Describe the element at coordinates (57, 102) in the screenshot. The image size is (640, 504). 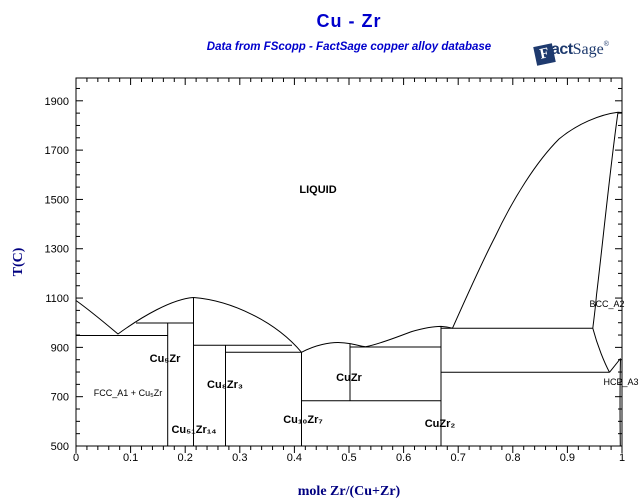
I see `y-tick-label: 1900` at that location.